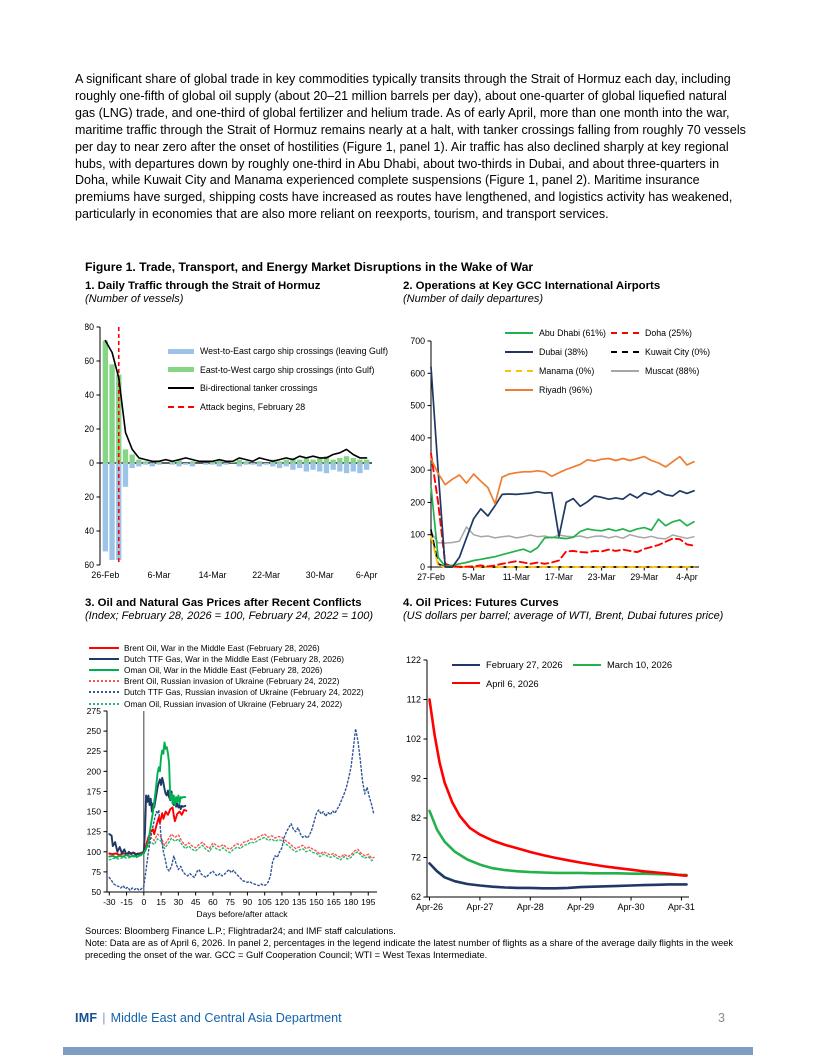  I want to click on legend-label: Bi-directional tanker crossings, so click(259, 388).